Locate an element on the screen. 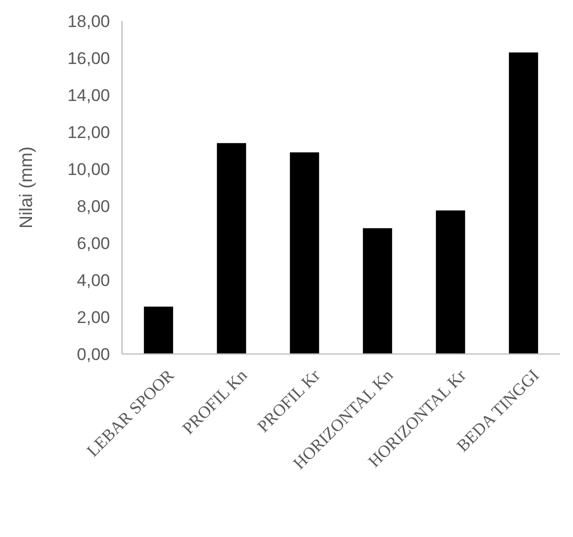 This screenshot has height=537, width=573. y-tick-label: 10,00 is located at coordinates (88, 169).